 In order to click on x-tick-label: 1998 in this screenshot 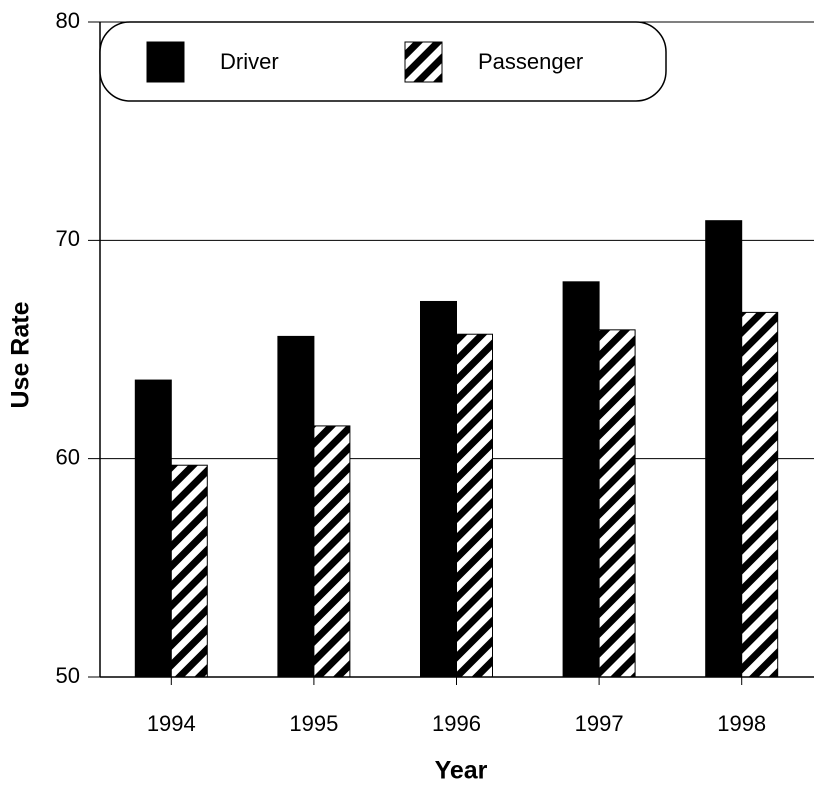, I will do `click(741, 723)`.